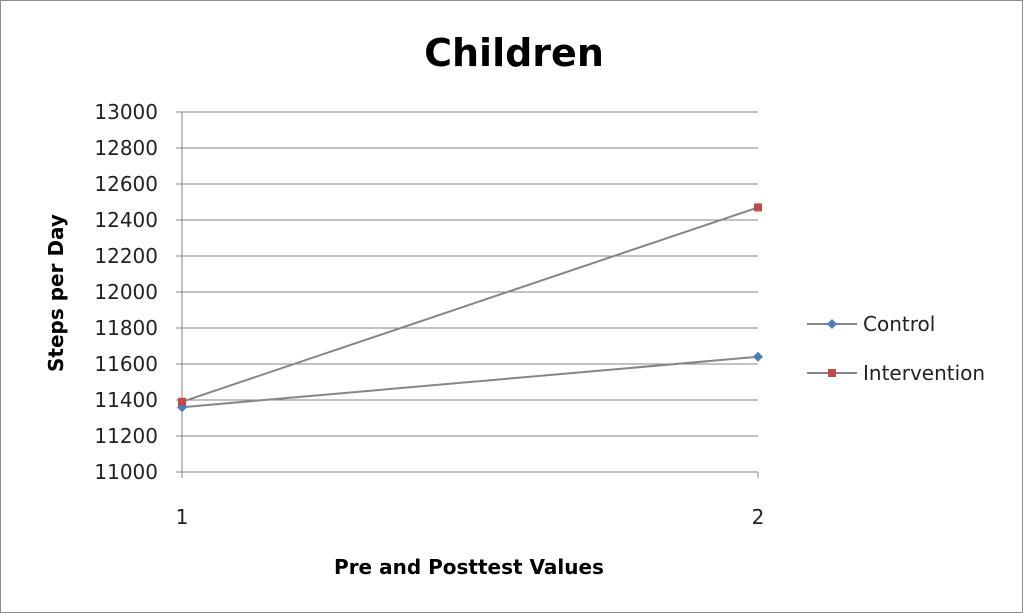  I want to click on y-tick-label: 12400, so click(126, 220).